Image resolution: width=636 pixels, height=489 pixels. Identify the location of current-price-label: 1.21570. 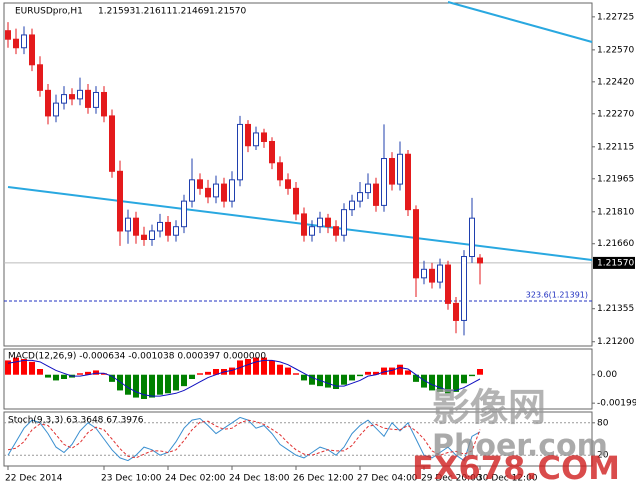
(615, 263).